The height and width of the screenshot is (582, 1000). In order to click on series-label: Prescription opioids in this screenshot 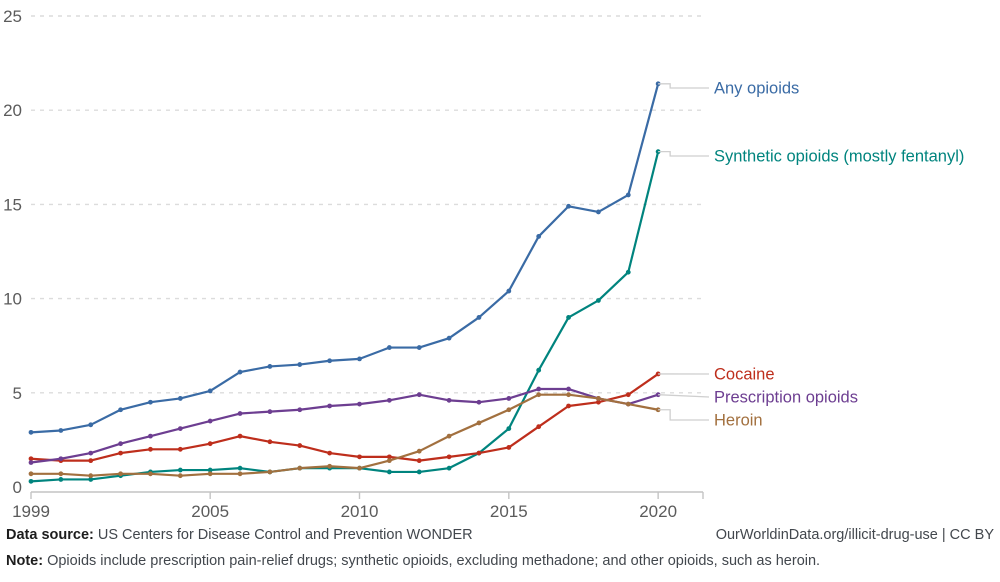, I will do `click(786, 398)`.